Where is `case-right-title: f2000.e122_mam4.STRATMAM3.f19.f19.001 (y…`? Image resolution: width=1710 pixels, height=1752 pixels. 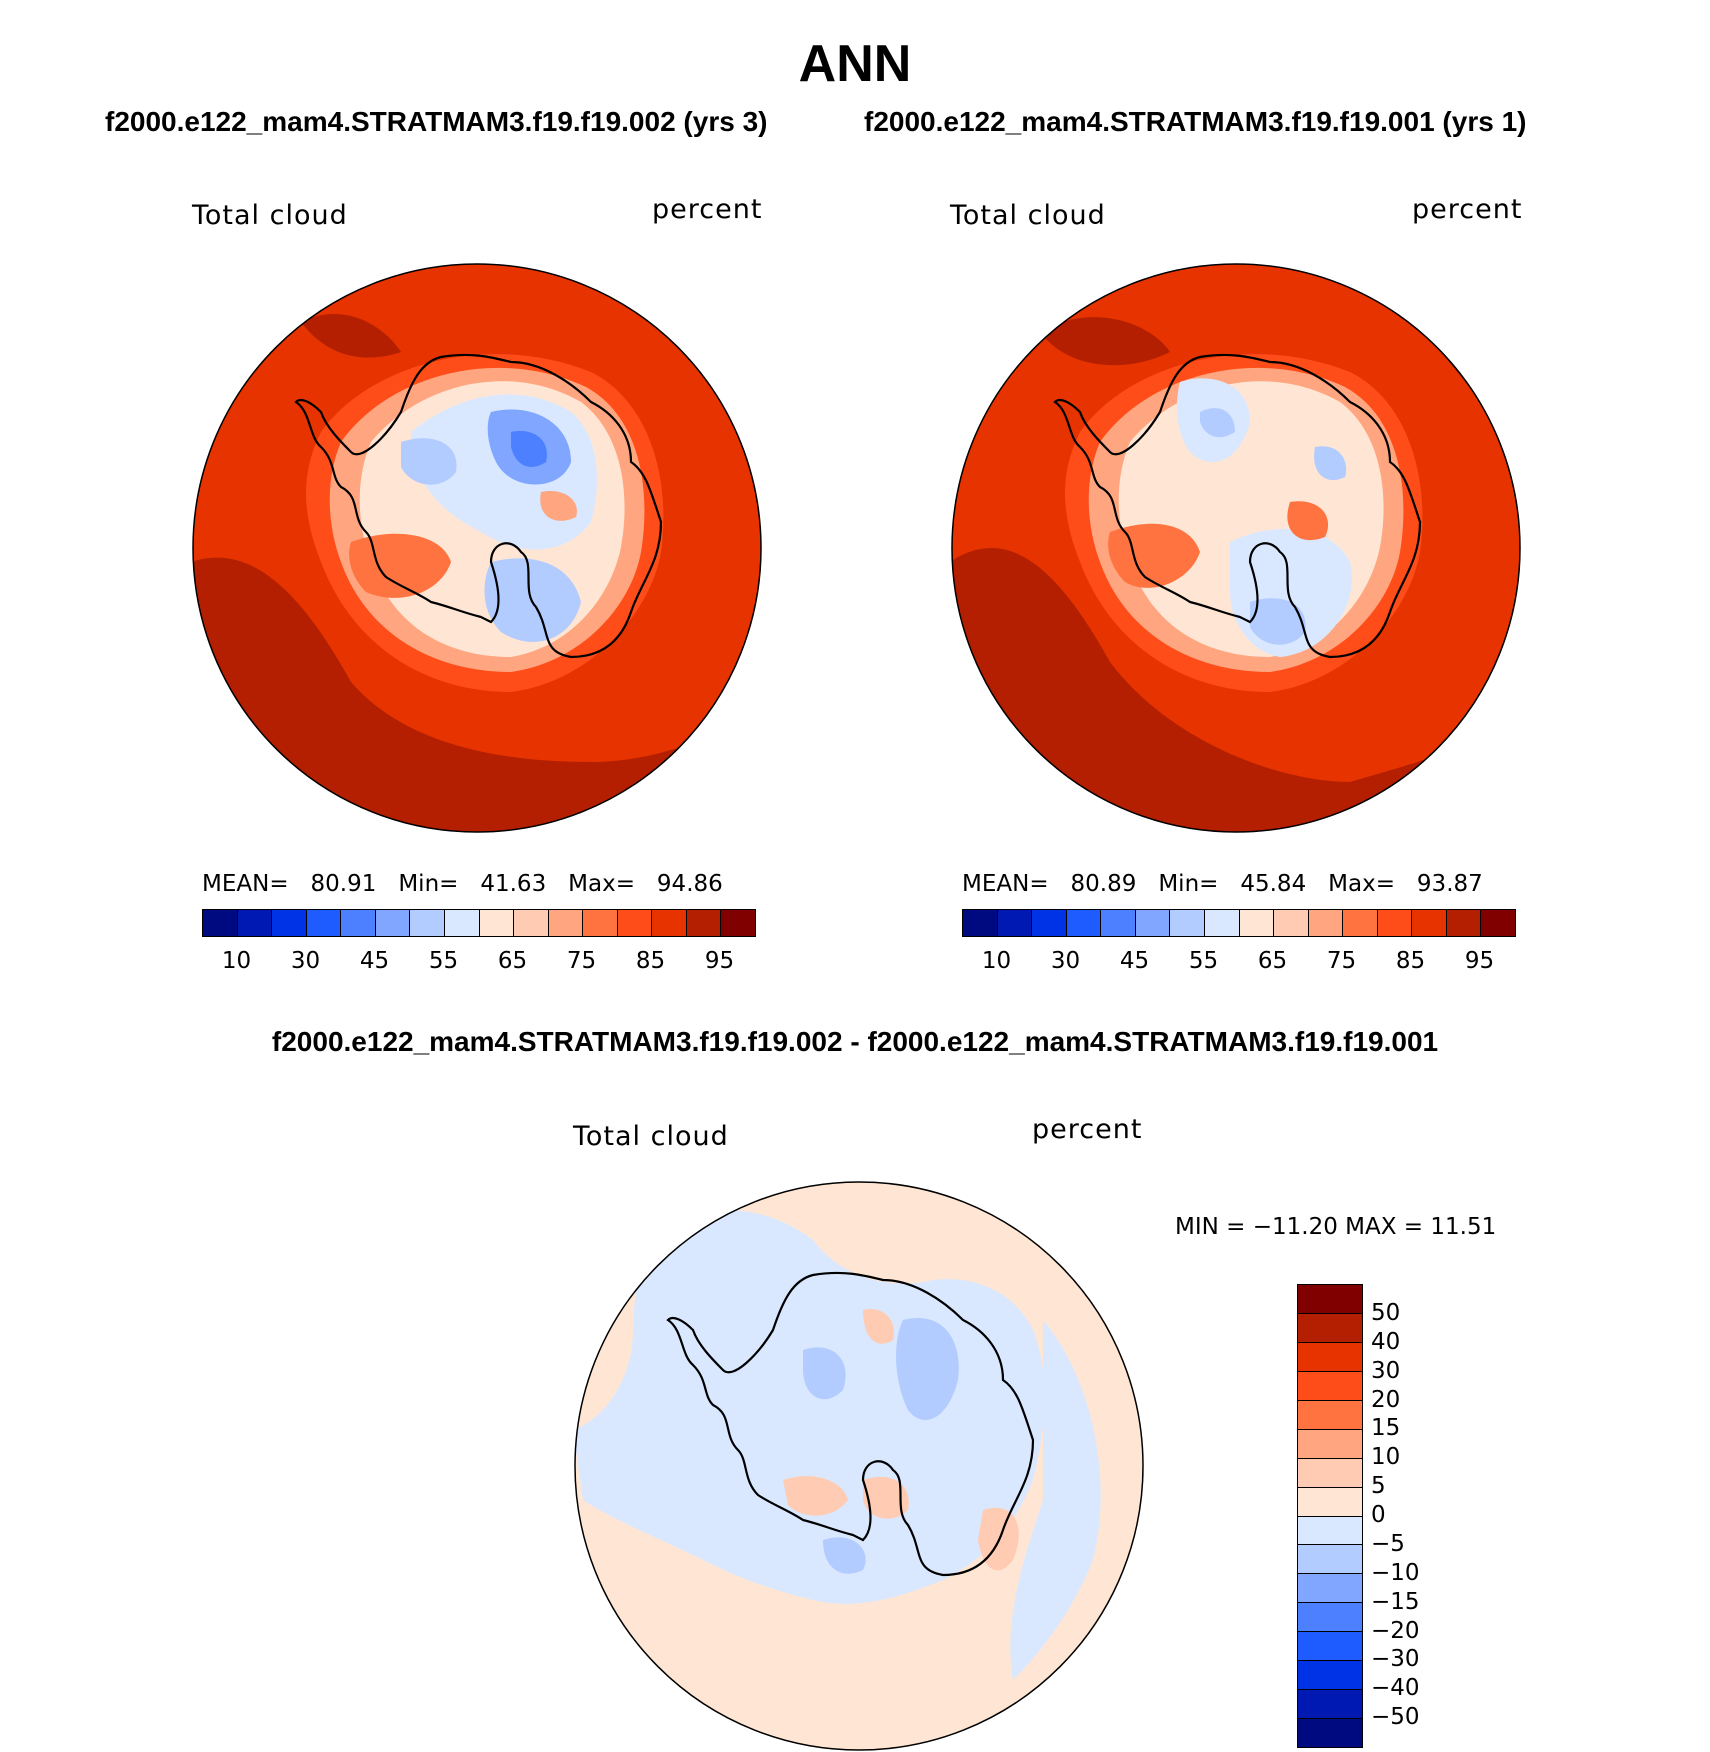
case-right-title: f2000.e122_mam4.STRATMAM3.f19.f19.001 (y… is located at coordinates (1195, 121).